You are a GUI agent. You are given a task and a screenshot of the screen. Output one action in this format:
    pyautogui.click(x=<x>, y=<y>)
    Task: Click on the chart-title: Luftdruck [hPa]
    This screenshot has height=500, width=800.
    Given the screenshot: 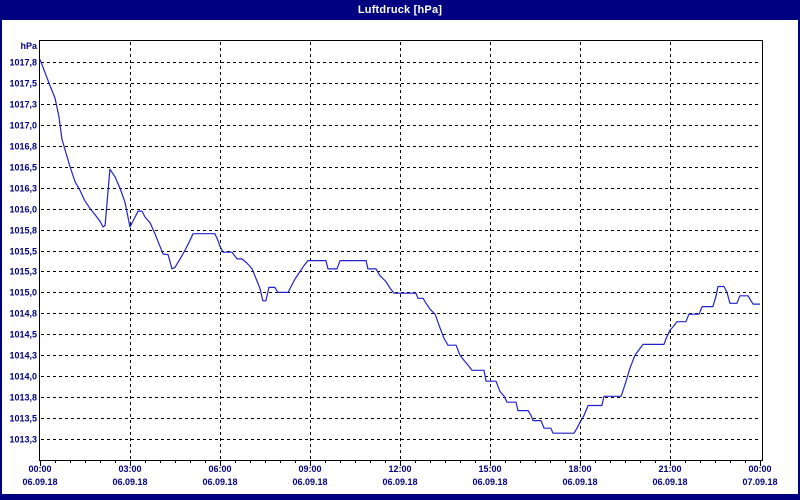 What is the action you would take?
    pyautogui.click(x=400, y=10)
    